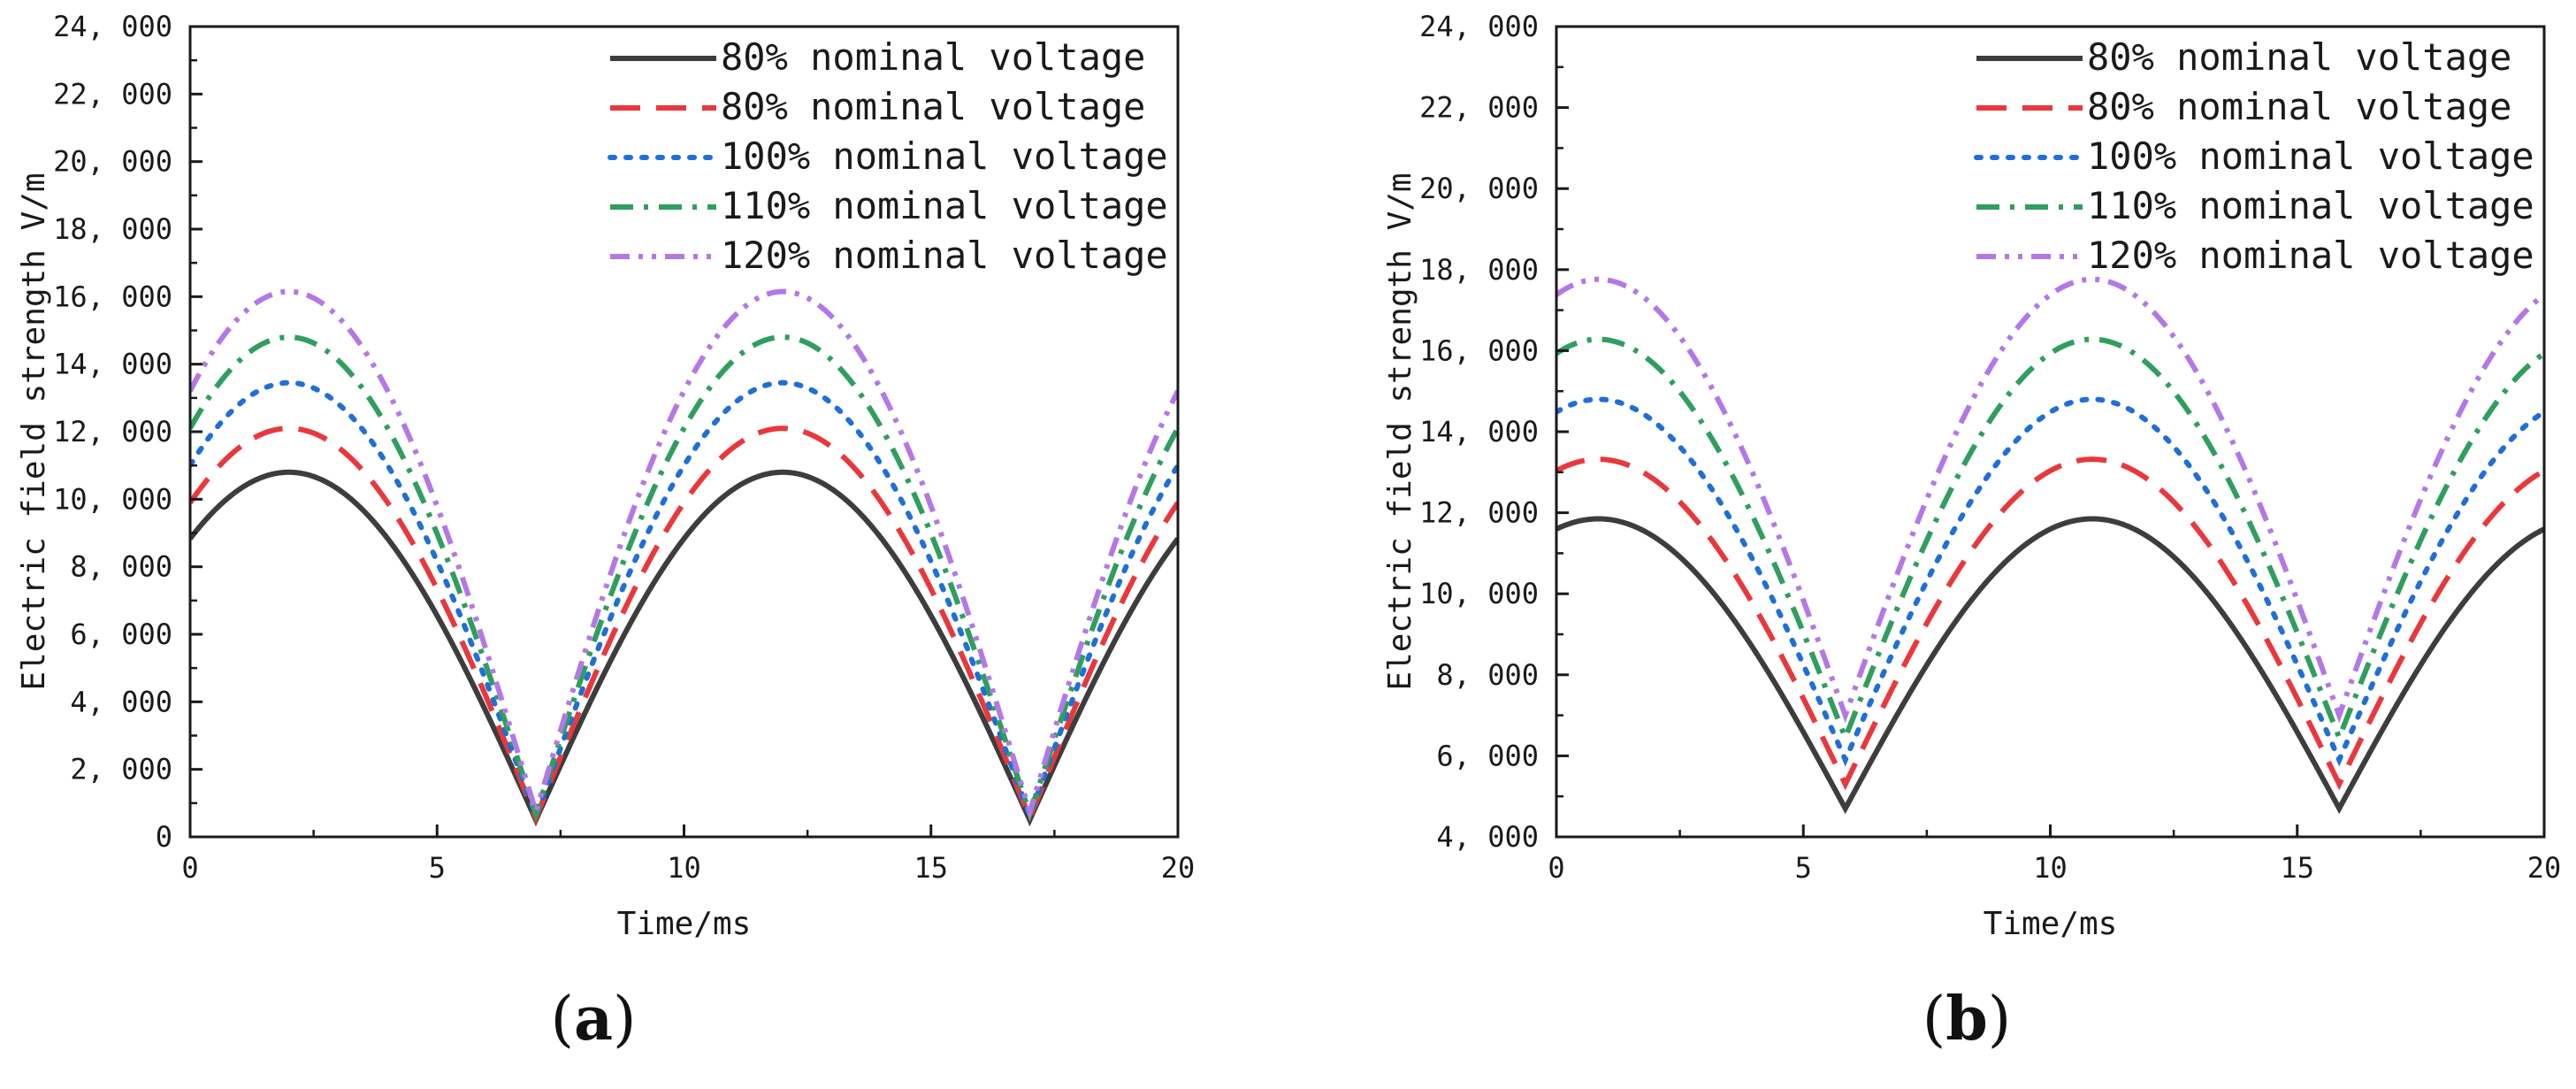  I want to click on panel-label-b: (b), so click(1967, 1019).